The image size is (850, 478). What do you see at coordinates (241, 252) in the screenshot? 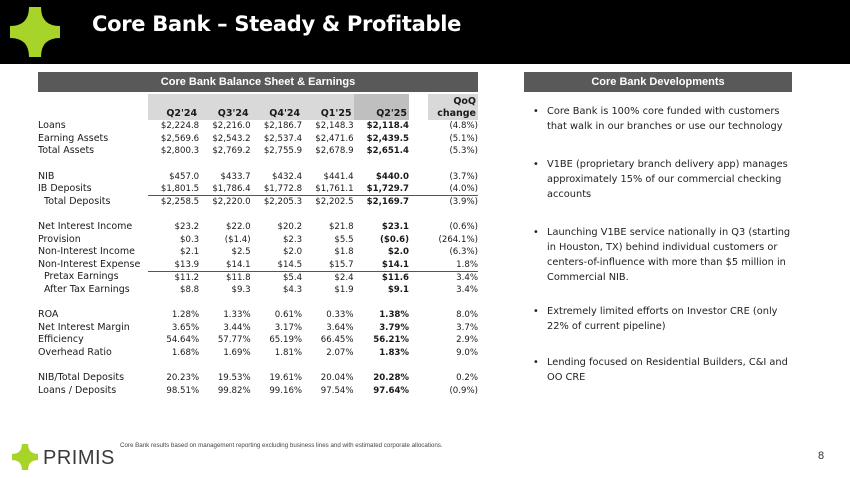
I see `value-cell: $2.5` at bounding box center [241, 252].